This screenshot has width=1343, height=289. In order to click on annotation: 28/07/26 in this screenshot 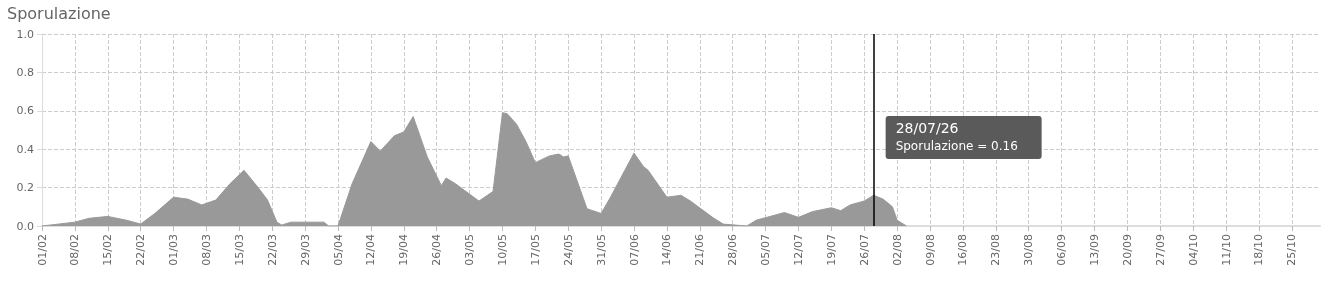, I will do `click(927, 128)`.